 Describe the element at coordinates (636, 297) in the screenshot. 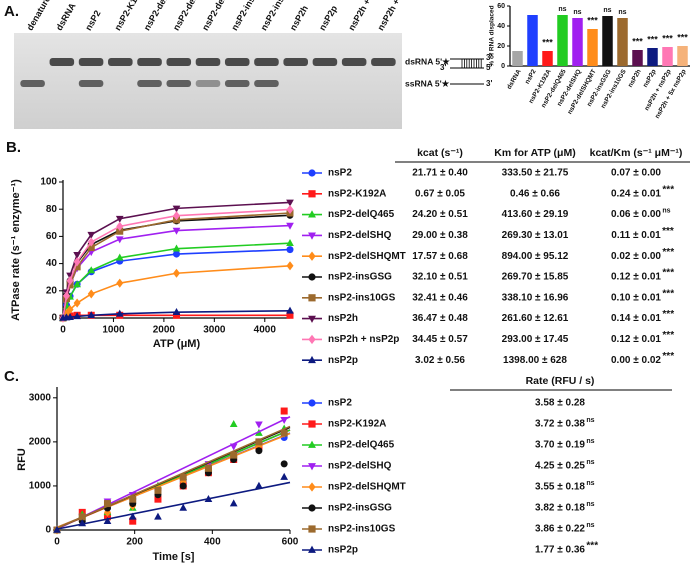

I see `table-cell: 0.10 ± 0.01` at that location.